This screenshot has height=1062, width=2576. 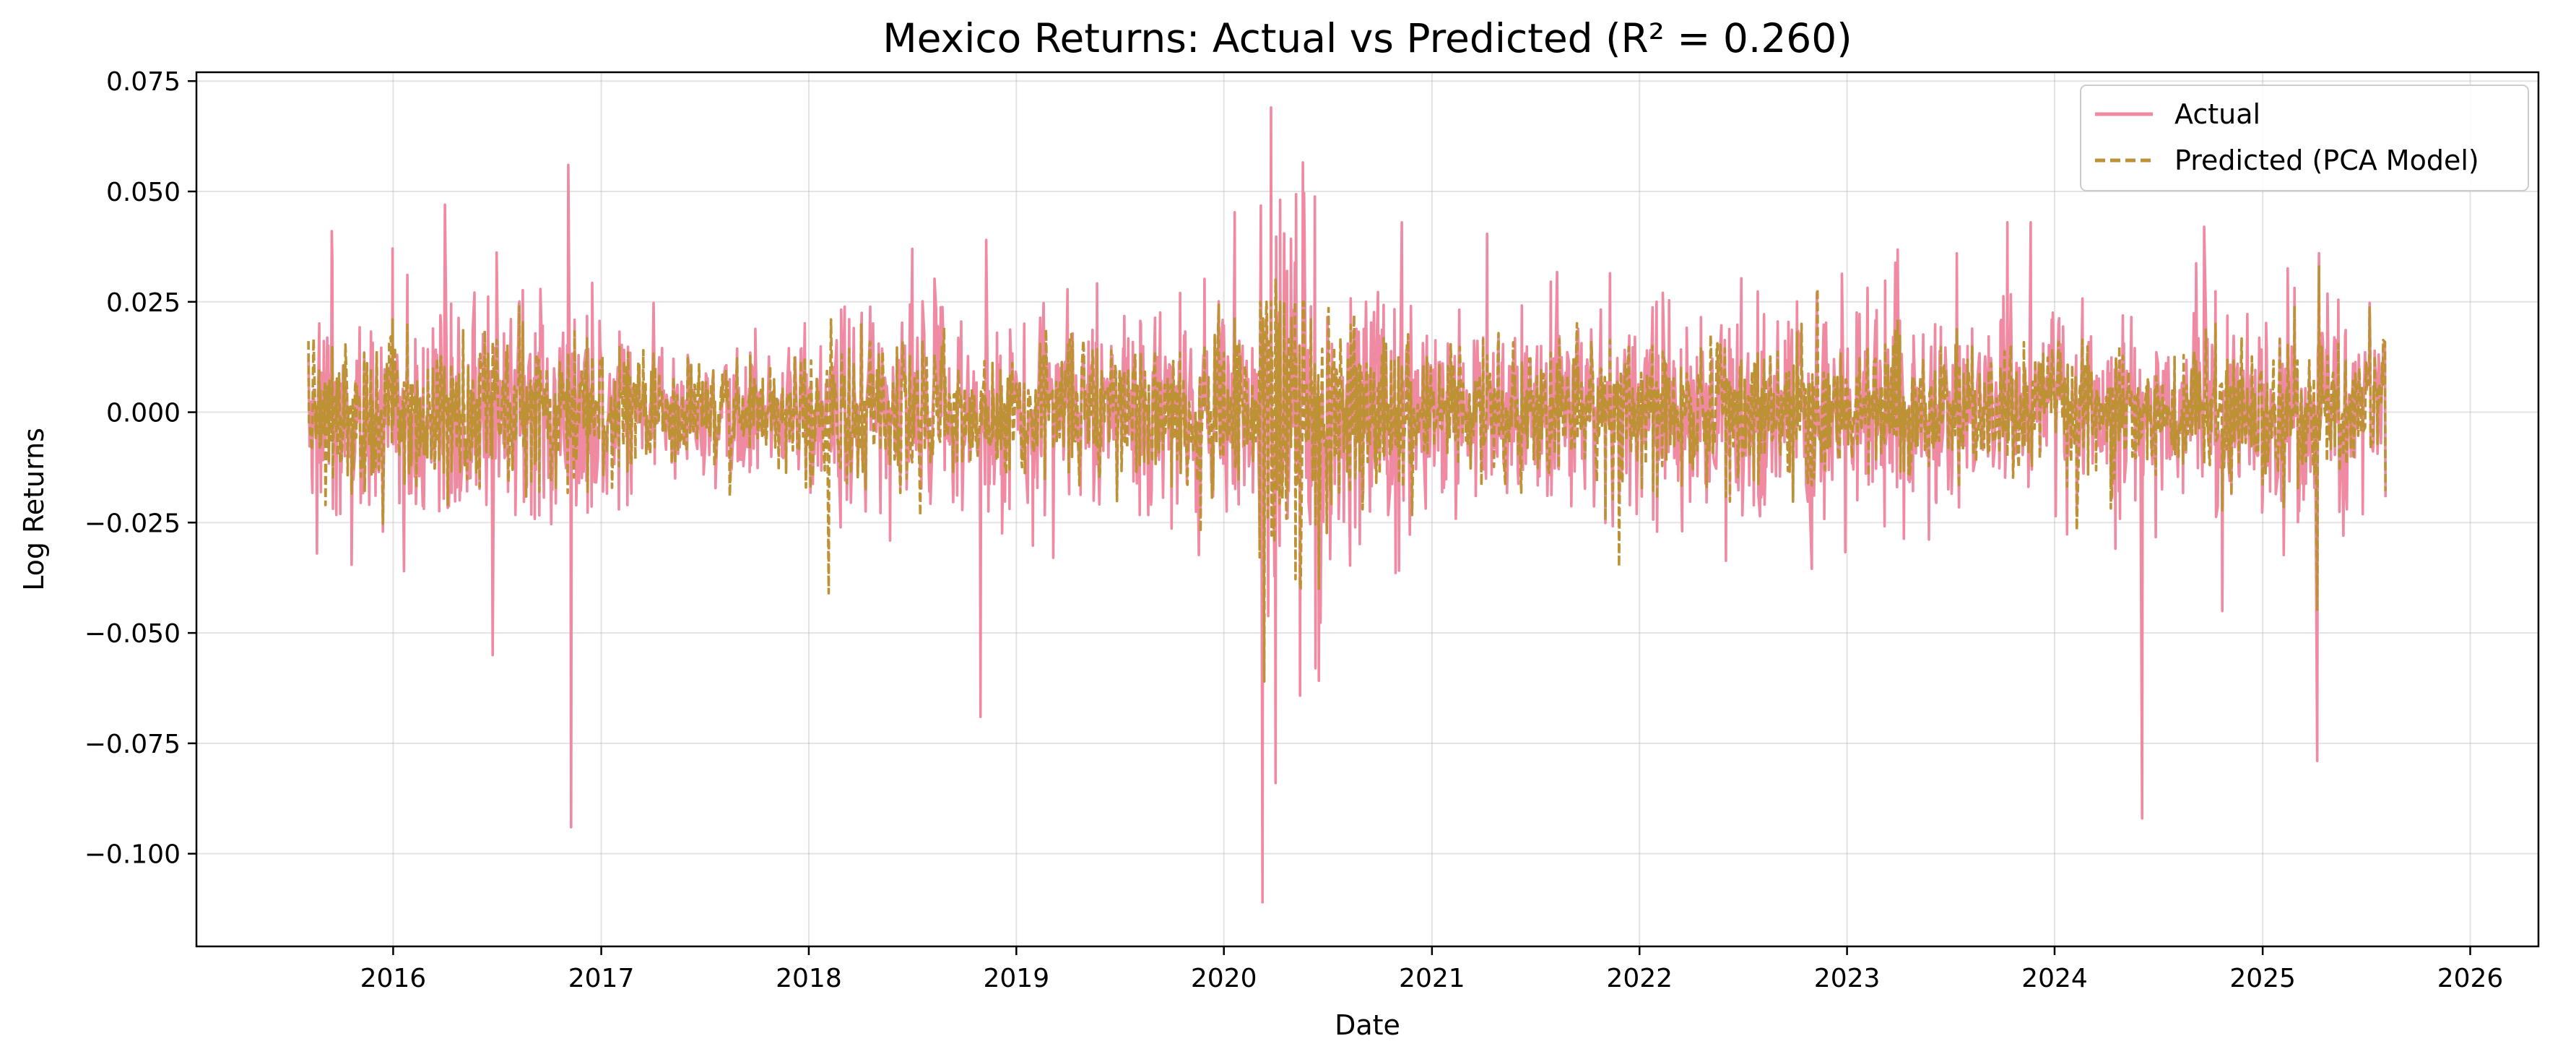 What do you see at coordinates (1432, 978) in the screenshot?
I see `x-tick-label: 2021` at bounding box center [1432, 978].